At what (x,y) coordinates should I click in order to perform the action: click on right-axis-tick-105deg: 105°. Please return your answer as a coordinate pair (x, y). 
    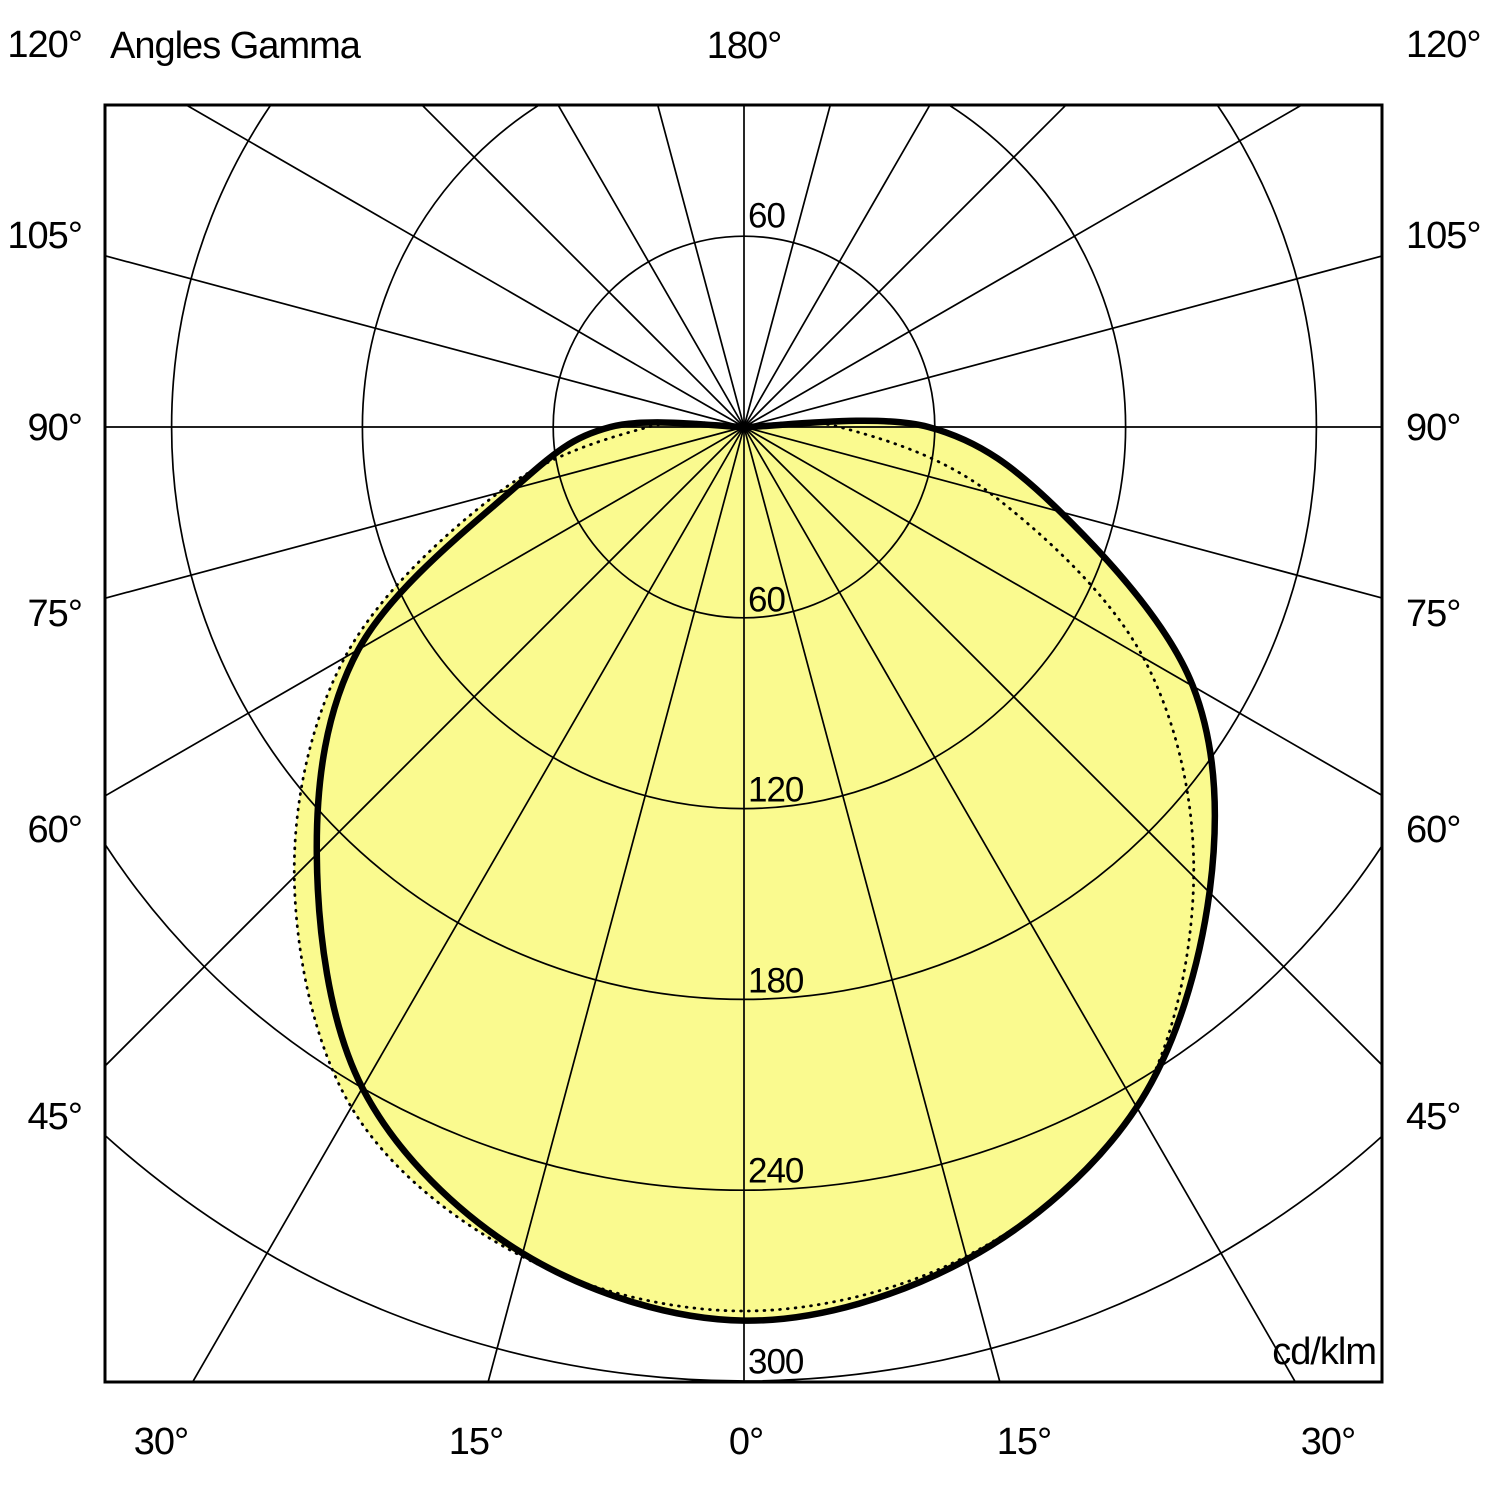
    Looking at the image, I should click on (1444, 236).